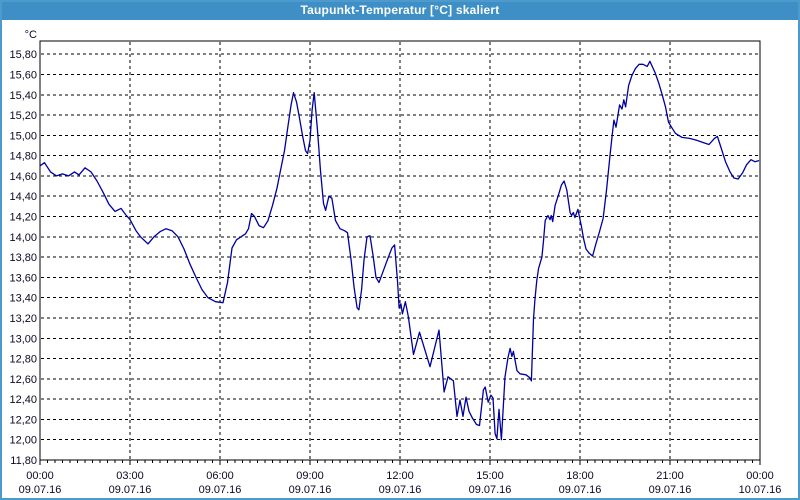 Image resolution: width=800 pixels, height=500 pixels. I want to click on x-tick-date-label: 10.07.16, so click(760, 490).